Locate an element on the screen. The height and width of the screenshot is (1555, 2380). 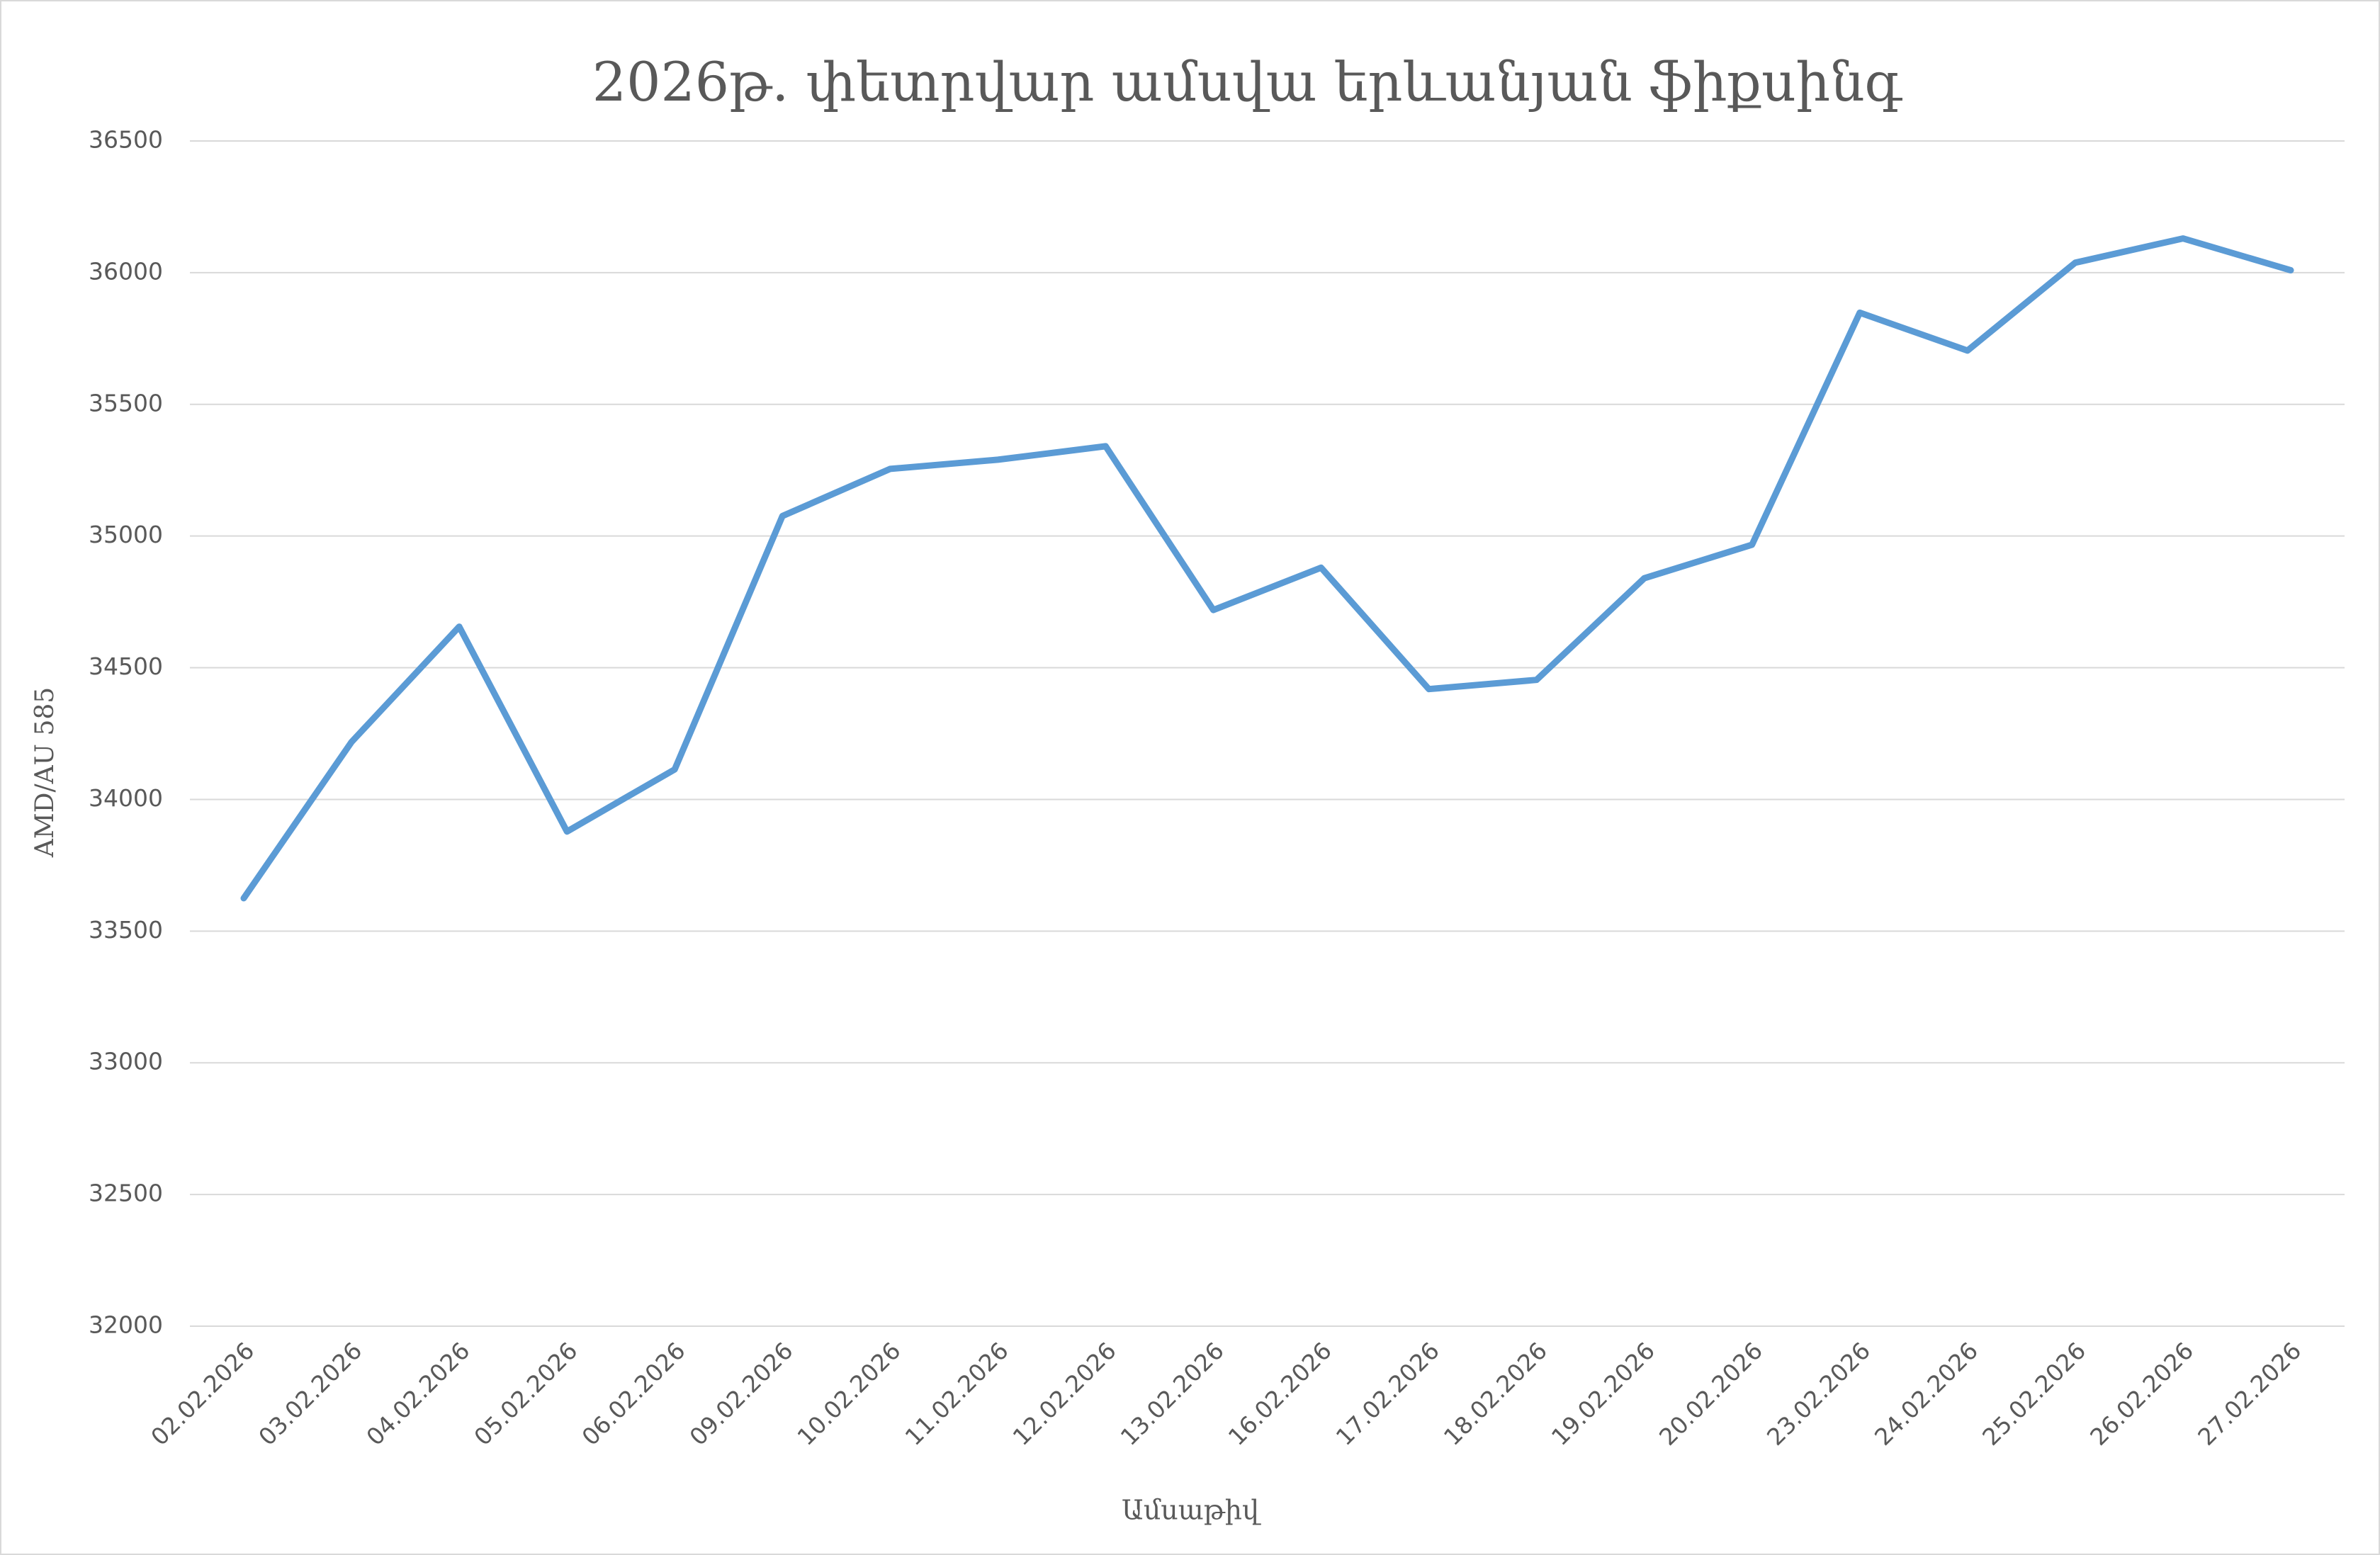
y-tick-label: 35000 is located at coordinates (126, 534).